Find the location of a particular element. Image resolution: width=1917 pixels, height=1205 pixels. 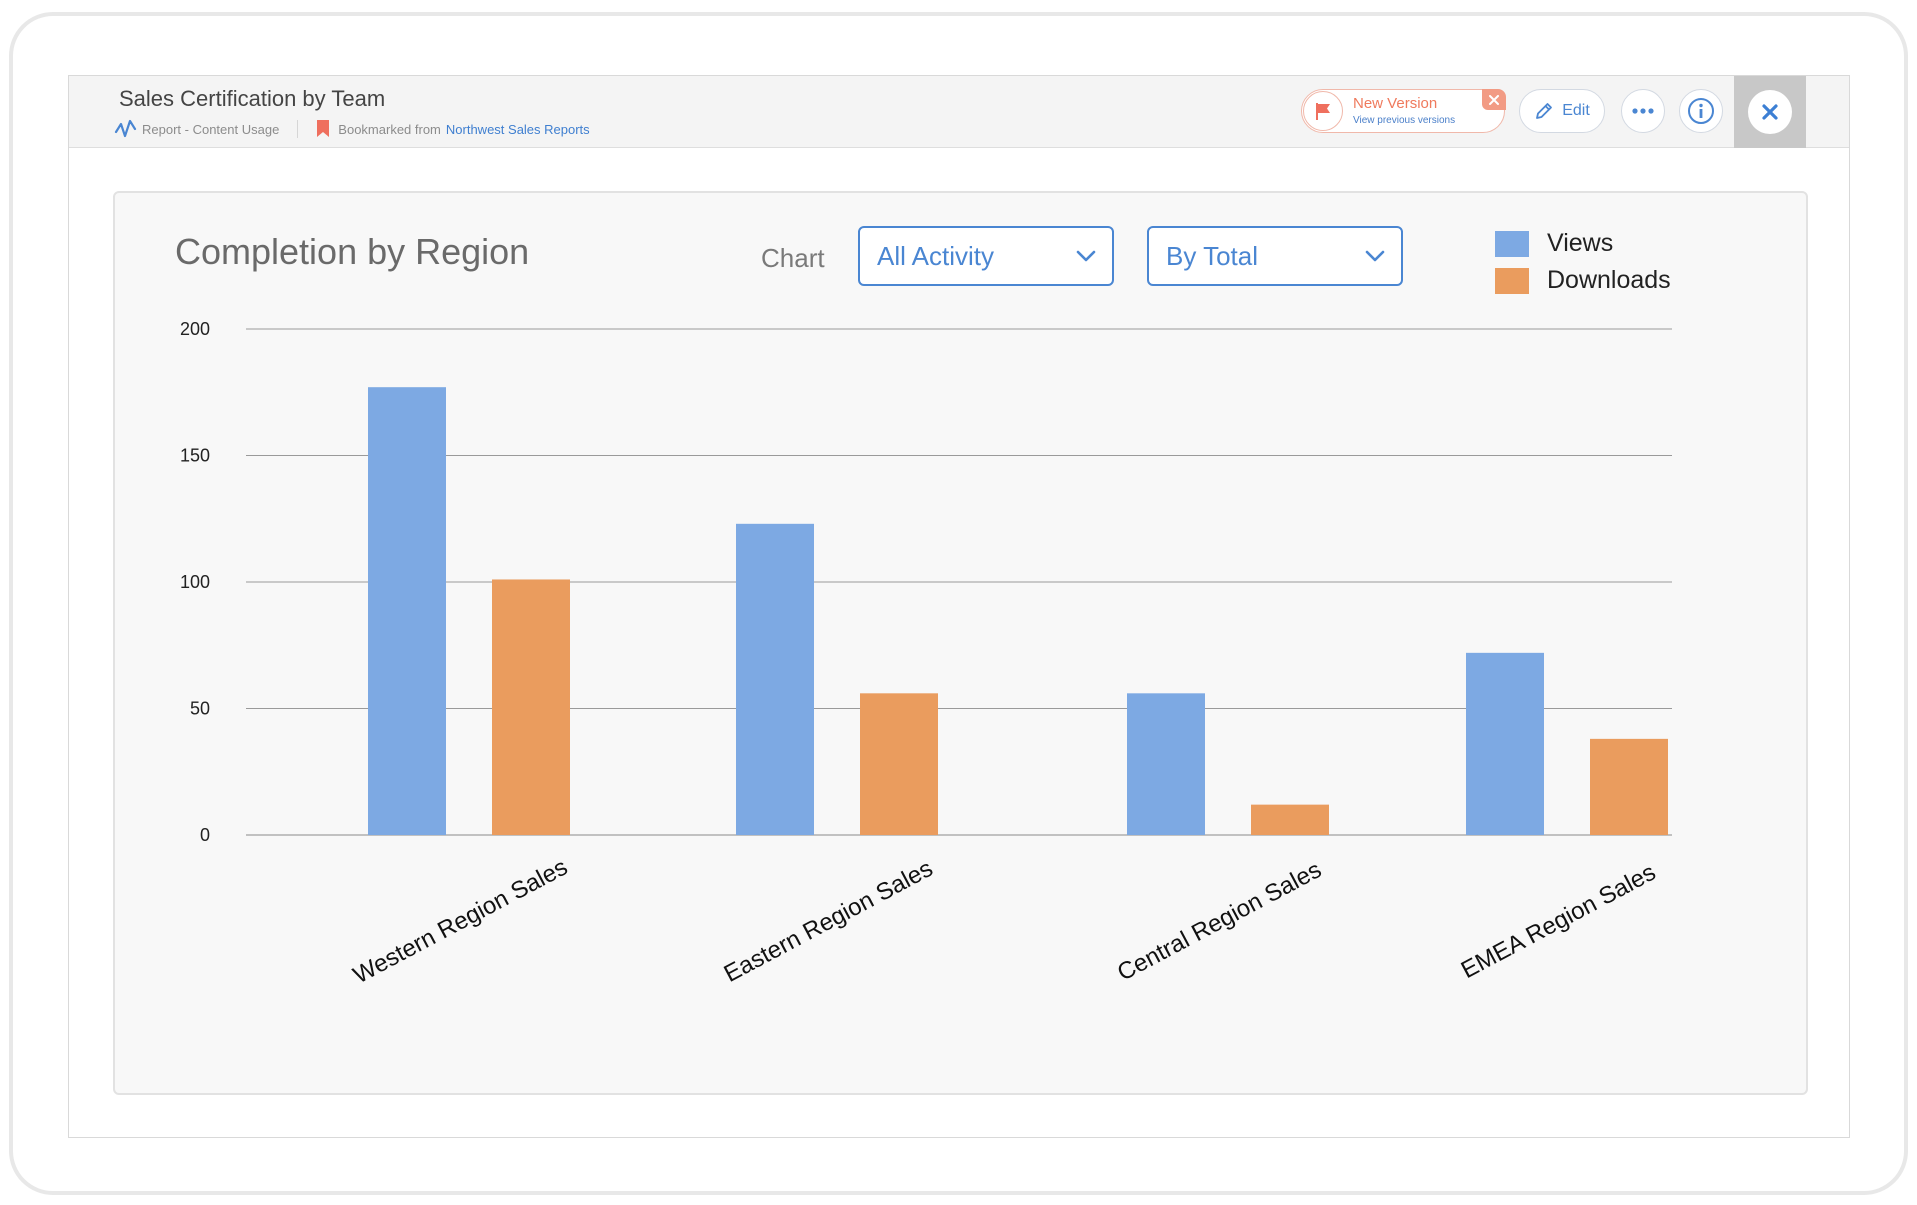

legend-item-views: Views is located at coordinates (1583, 243).